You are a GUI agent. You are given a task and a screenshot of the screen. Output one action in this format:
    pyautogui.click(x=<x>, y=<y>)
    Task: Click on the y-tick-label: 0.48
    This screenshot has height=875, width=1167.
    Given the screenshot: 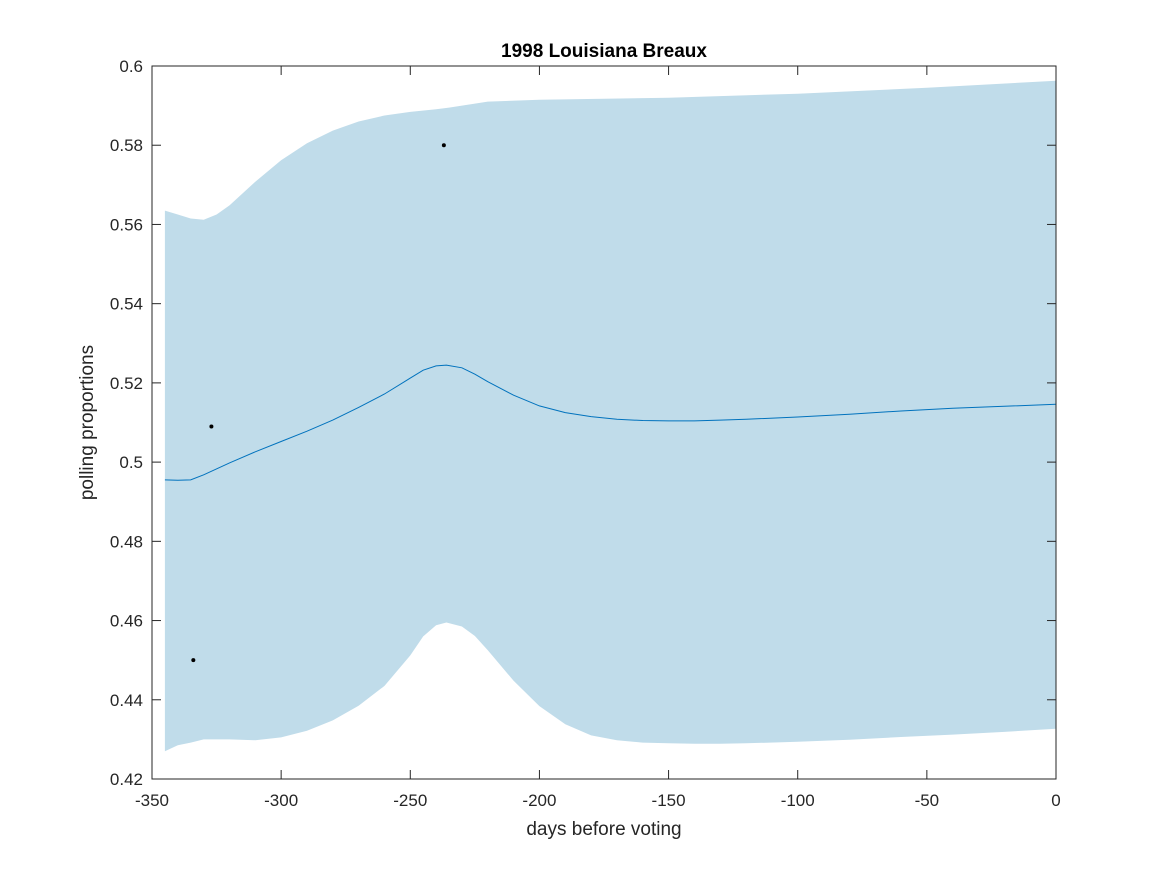 What is the action you would take?
    pyautogui.click(x=126, y=541)
    